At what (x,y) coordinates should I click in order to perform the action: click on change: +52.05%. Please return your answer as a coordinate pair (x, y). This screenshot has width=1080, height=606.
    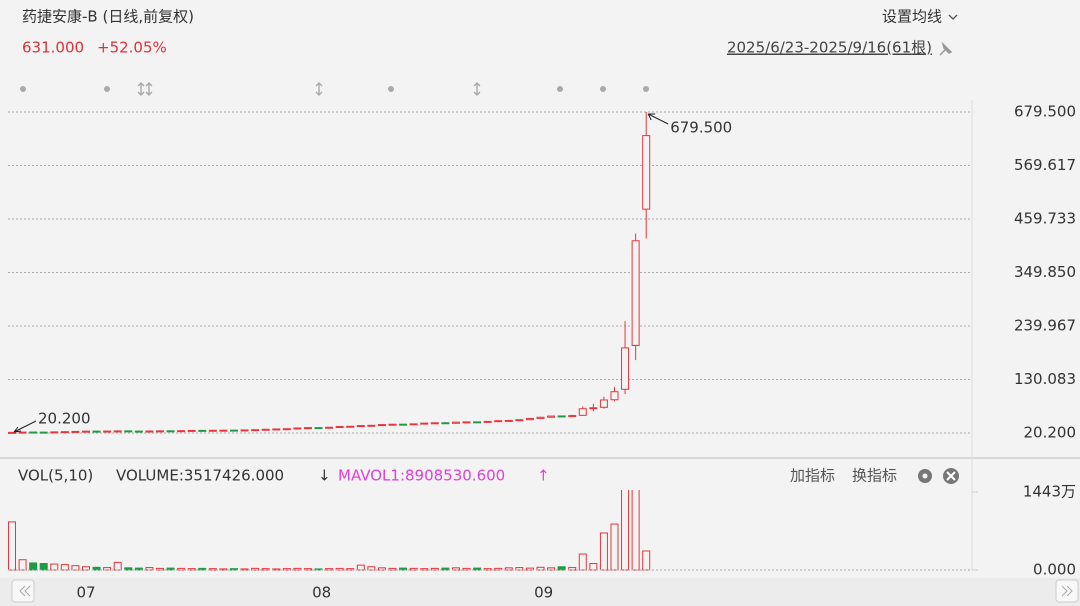
    Looking at the image, I should click on (132, 48).